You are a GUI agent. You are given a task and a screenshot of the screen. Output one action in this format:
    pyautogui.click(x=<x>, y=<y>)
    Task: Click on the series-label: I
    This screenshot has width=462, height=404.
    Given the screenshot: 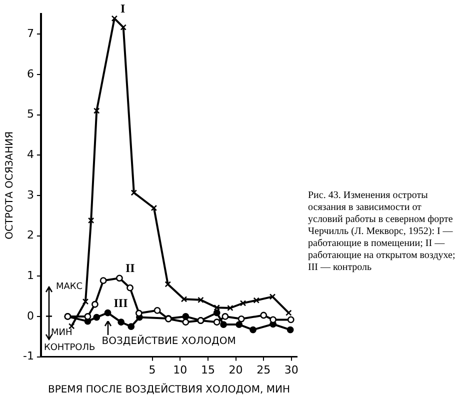 What is the action you would take?
    pyautogui.click(x=123, y=8)
    